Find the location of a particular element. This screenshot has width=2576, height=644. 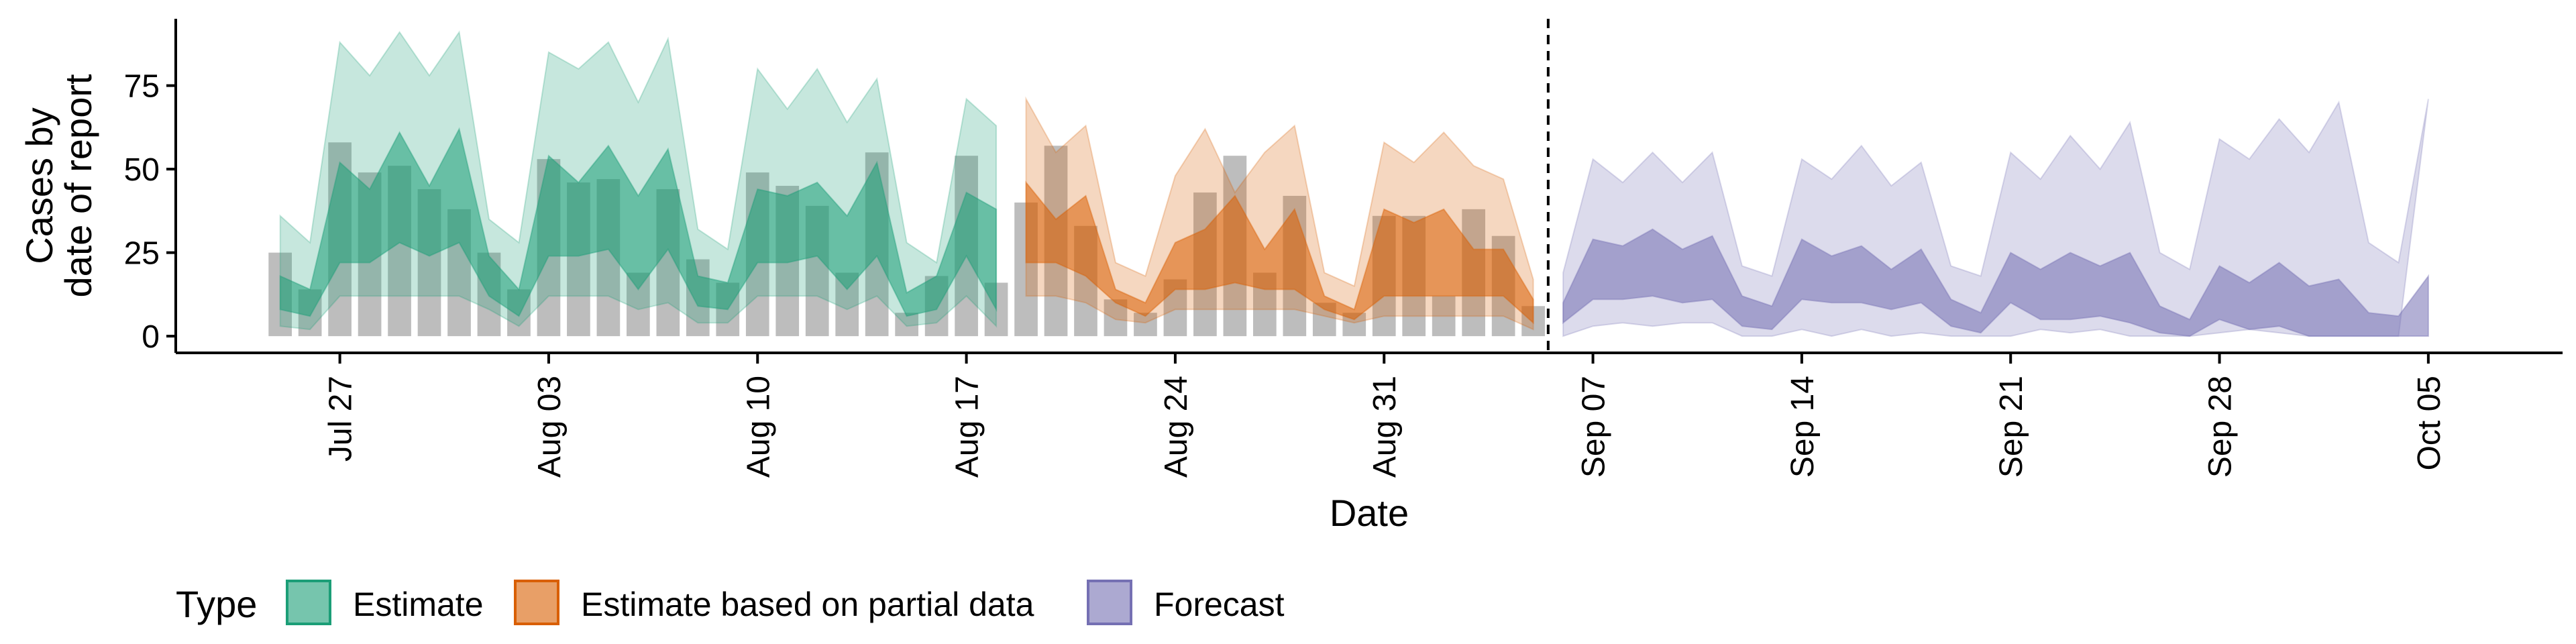

y-tick-label: 25 is located at coordinates (142, 254).